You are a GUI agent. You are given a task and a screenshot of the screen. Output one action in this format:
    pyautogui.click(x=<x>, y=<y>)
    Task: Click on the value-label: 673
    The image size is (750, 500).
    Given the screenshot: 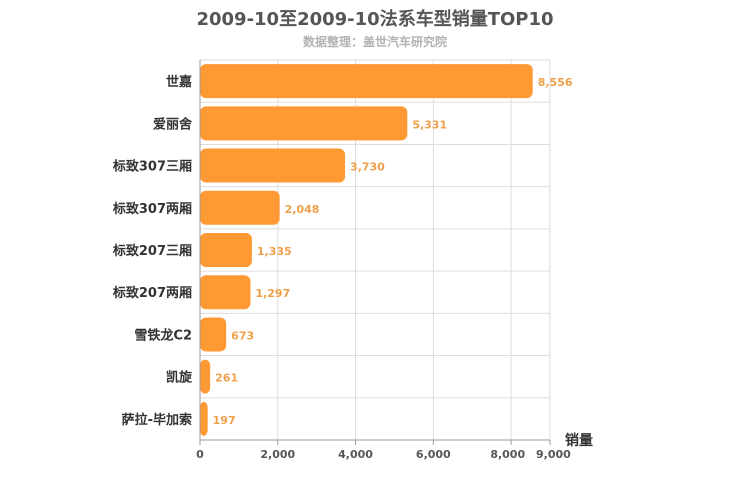 What is the action you would take?
    pyautogui.click(x=242, y=335)
    